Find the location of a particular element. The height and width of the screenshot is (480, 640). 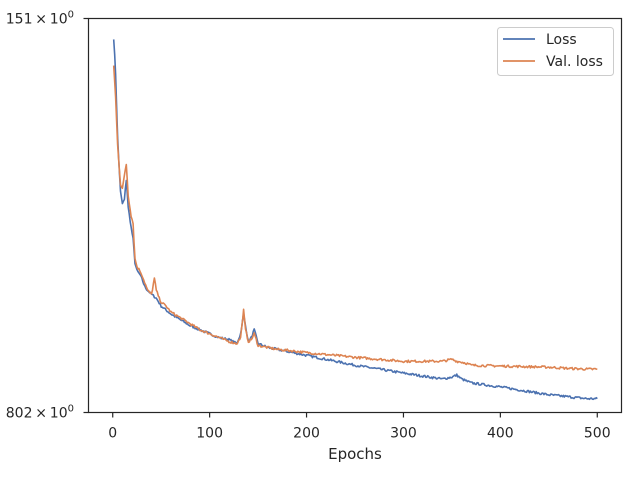

x-tick-label: 100 is located at coordinates (209, 434).